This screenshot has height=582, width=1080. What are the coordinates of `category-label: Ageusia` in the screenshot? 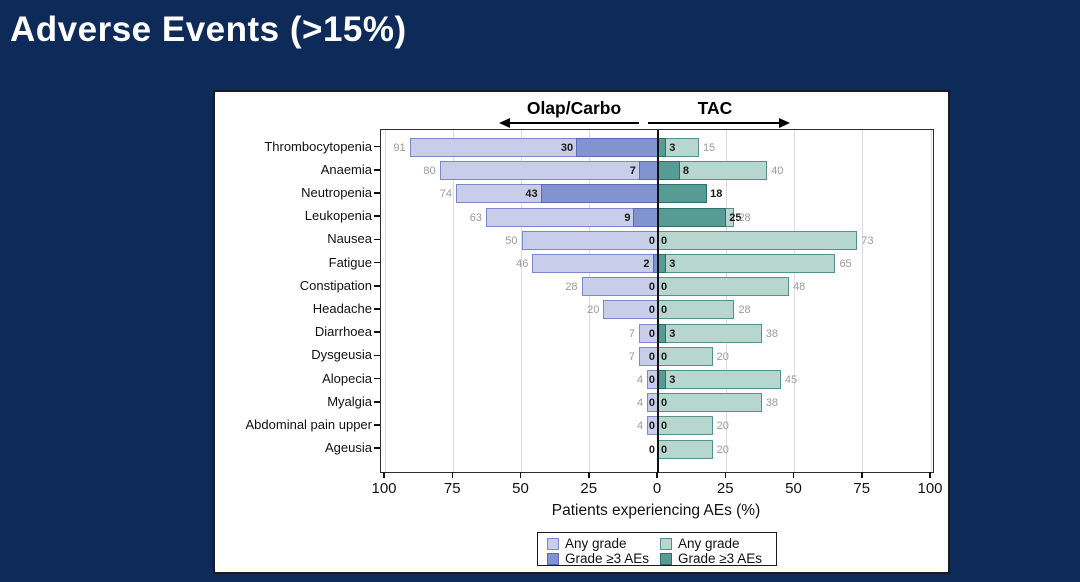 It's located at (348, 448).